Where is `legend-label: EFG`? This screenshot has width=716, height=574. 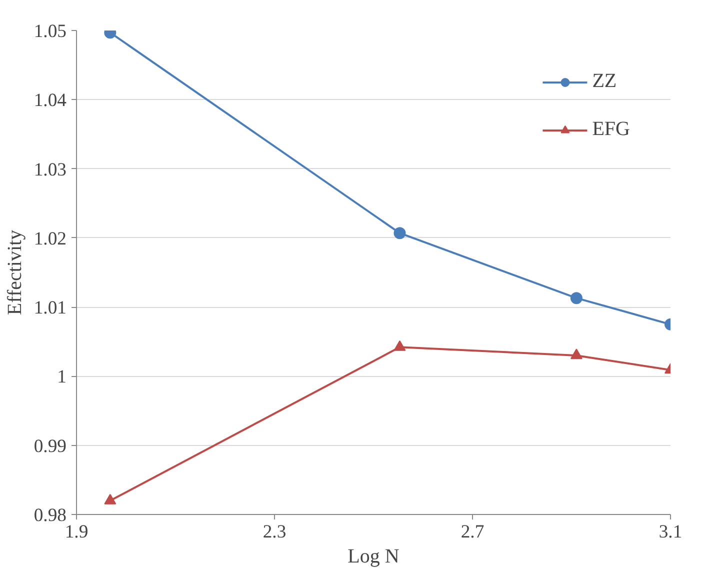
legend-label: EFG is located at coordinates (611, 129).